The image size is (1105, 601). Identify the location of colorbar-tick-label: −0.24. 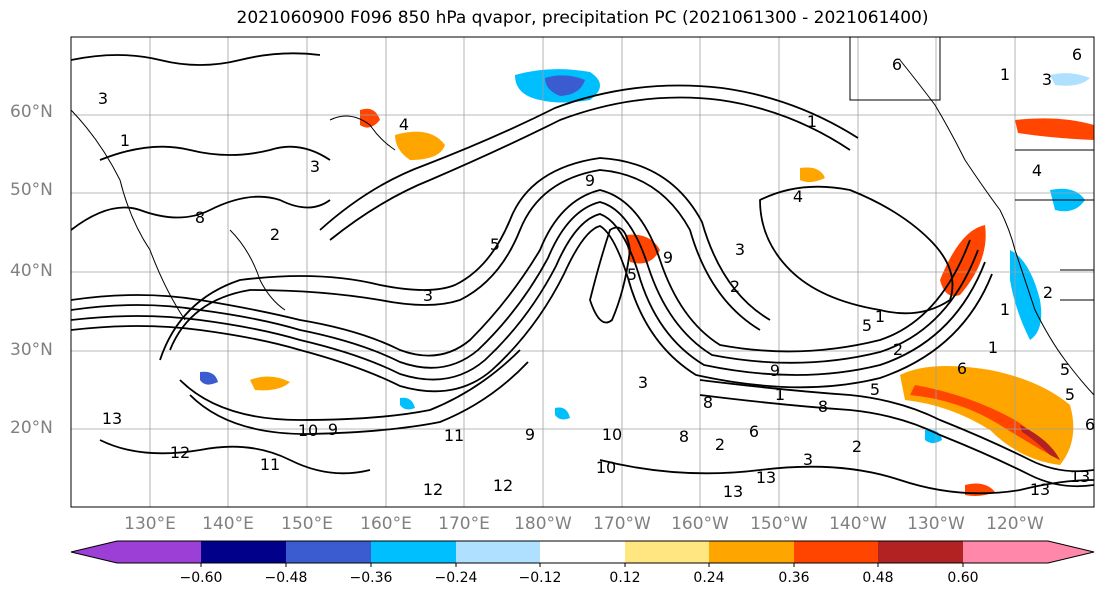
(456, 578).